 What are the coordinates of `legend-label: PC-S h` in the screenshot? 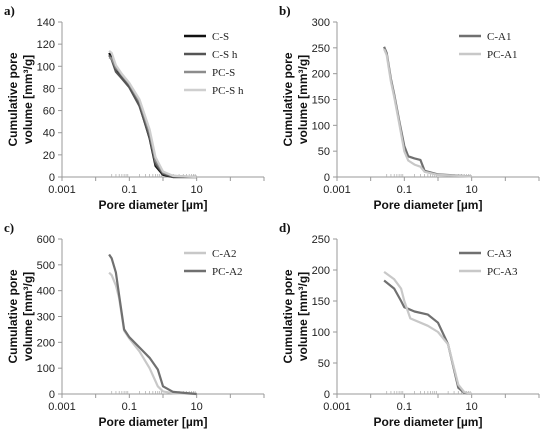 It's located at (228, 91).